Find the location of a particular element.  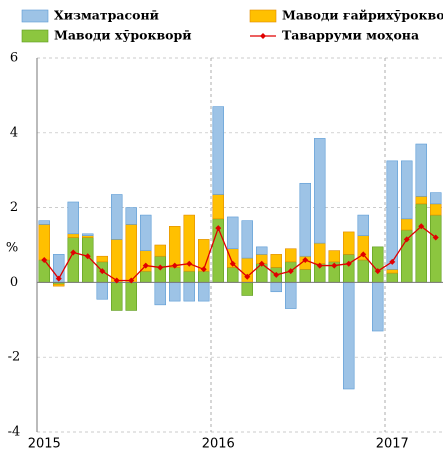

legend-label: Таварруми моҳона is located at coordinates (350, 35).